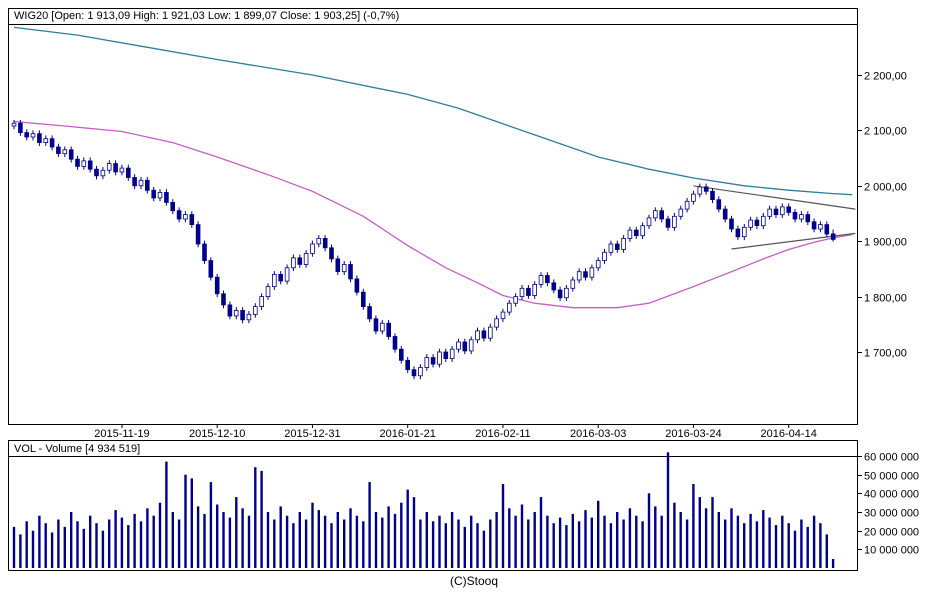 This screenshot has width=948, height=593. What do you see at coordinates (891, 551) in the screenshot?
I see `volume-axis-label: 10 000 000` at bounding box center [891, 551].